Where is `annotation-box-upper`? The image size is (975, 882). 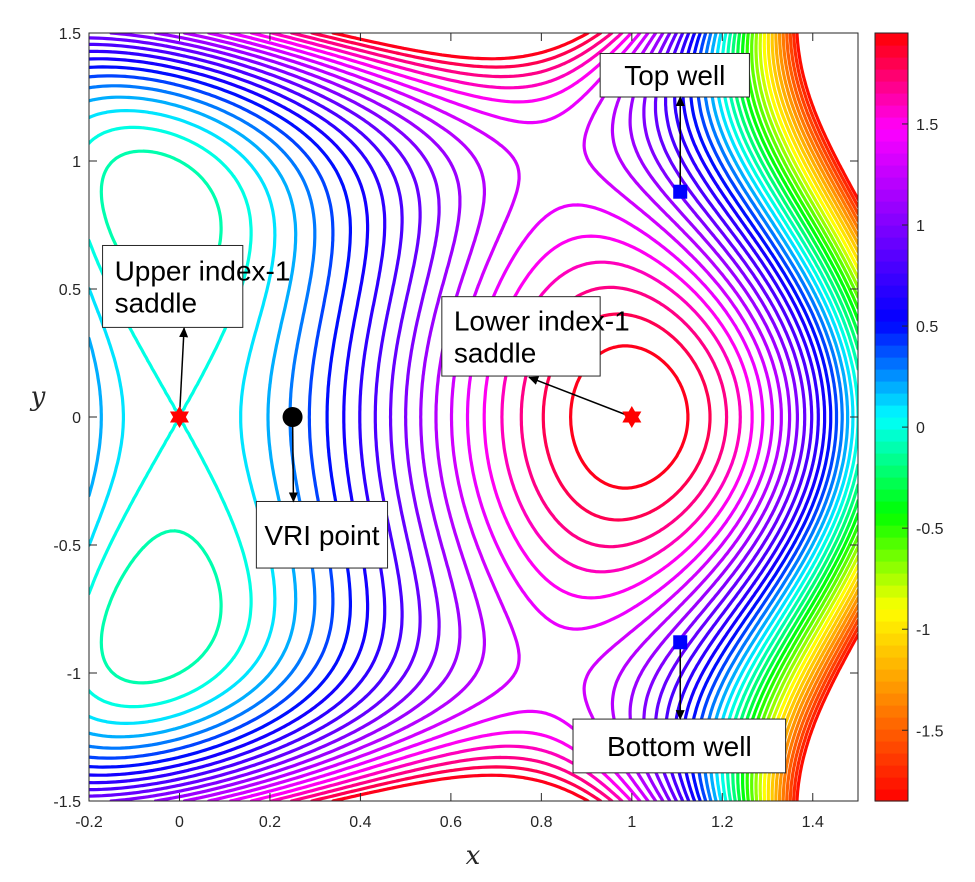
annotation-box-upper is located at coordinates (173, 286).